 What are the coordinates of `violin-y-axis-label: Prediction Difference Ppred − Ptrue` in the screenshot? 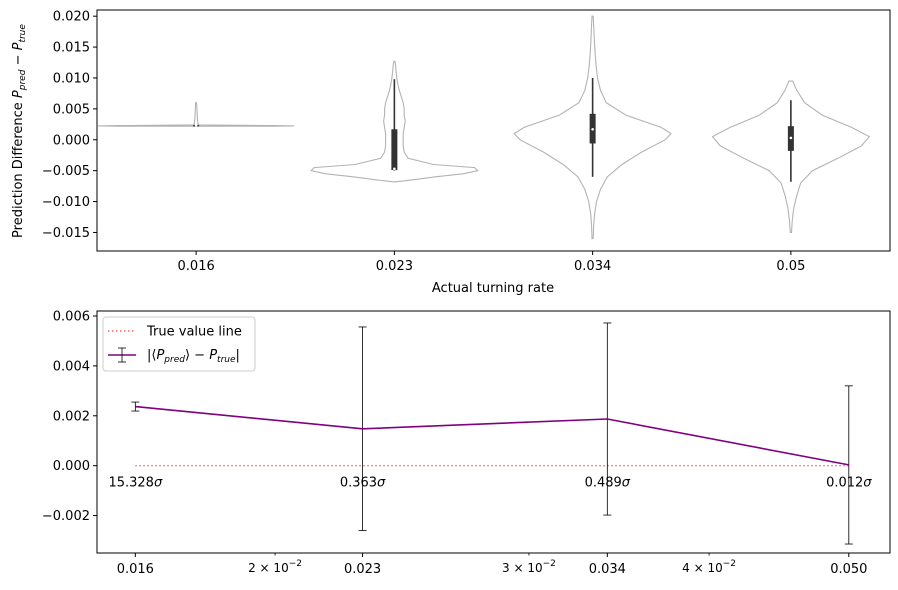 It's located at (19, 131).